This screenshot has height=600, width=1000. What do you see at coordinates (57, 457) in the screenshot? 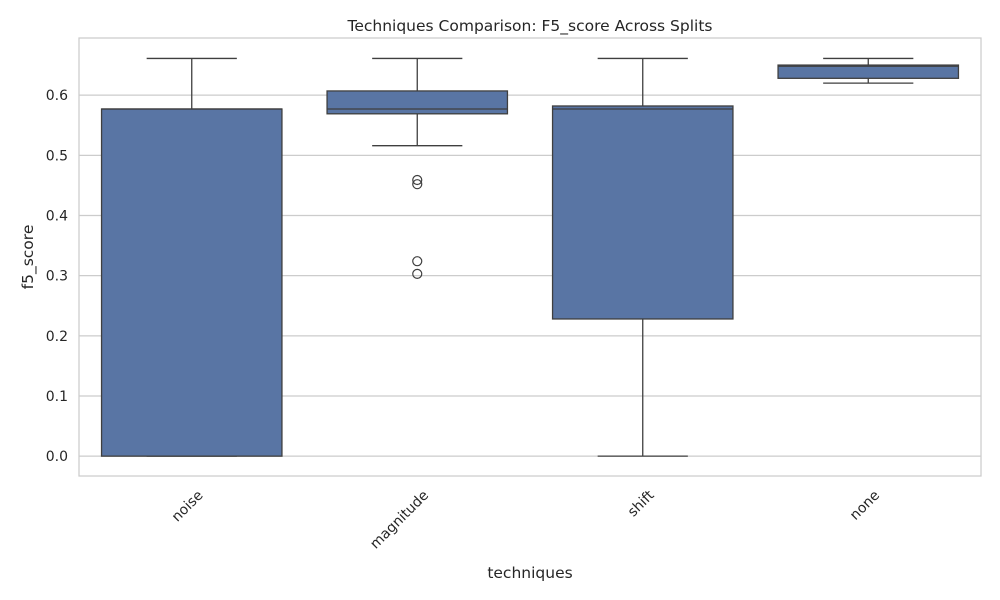
I see `y-tick-label: 0.0` at bounding box center [57, 457].